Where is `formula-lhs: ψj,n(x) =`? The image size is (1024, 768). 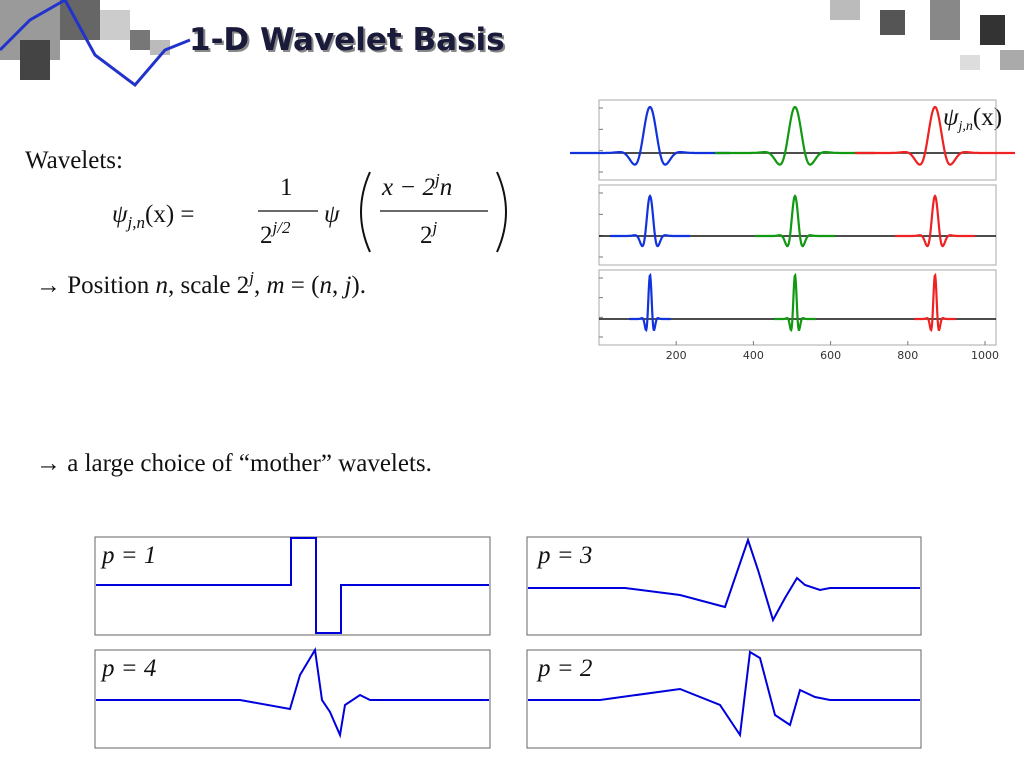
formula-lhs: ψj,n(x) = is located at coordinates (153, 216).